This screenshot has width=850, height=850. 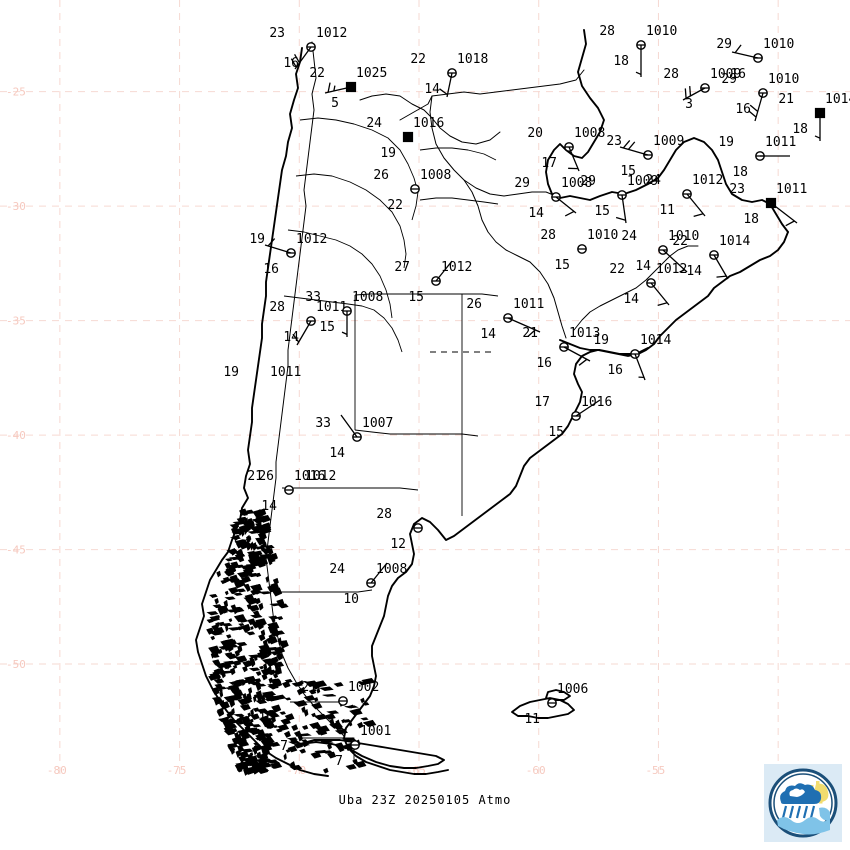 I want to click on lat-tick-label: -45, so click(x=16, y=550).